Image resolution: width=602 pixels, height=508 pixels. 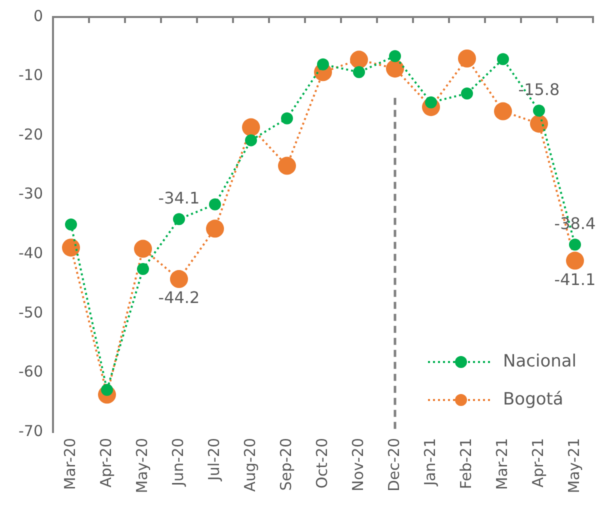 I want to click on data-label: -44.2, so click(x=179, y=298).